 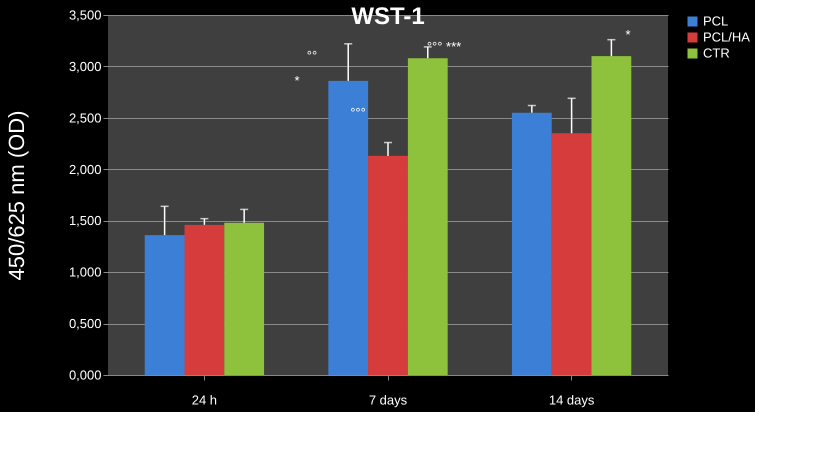 I want to click on y-tick-label: 1,000, so click(x=85, y=272).